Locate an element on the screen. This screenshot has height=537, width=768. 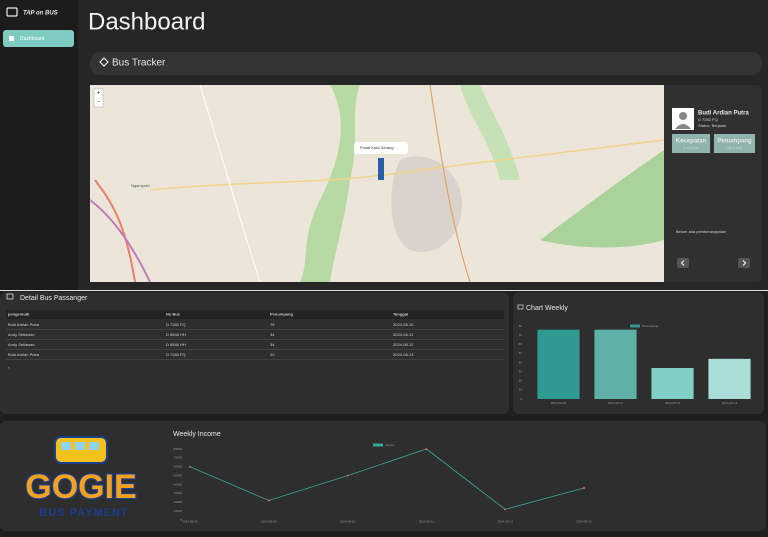
chart-title: Weekly Income is located at coordinates (197, 434).